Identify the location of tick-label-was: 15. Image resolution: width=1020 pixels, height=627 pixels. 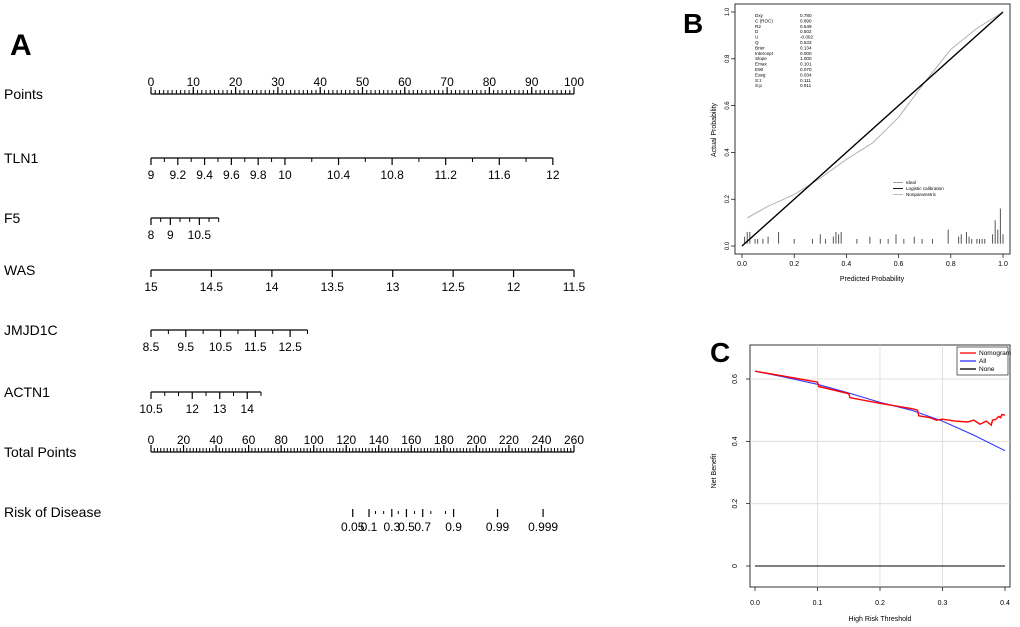
(151, 287).